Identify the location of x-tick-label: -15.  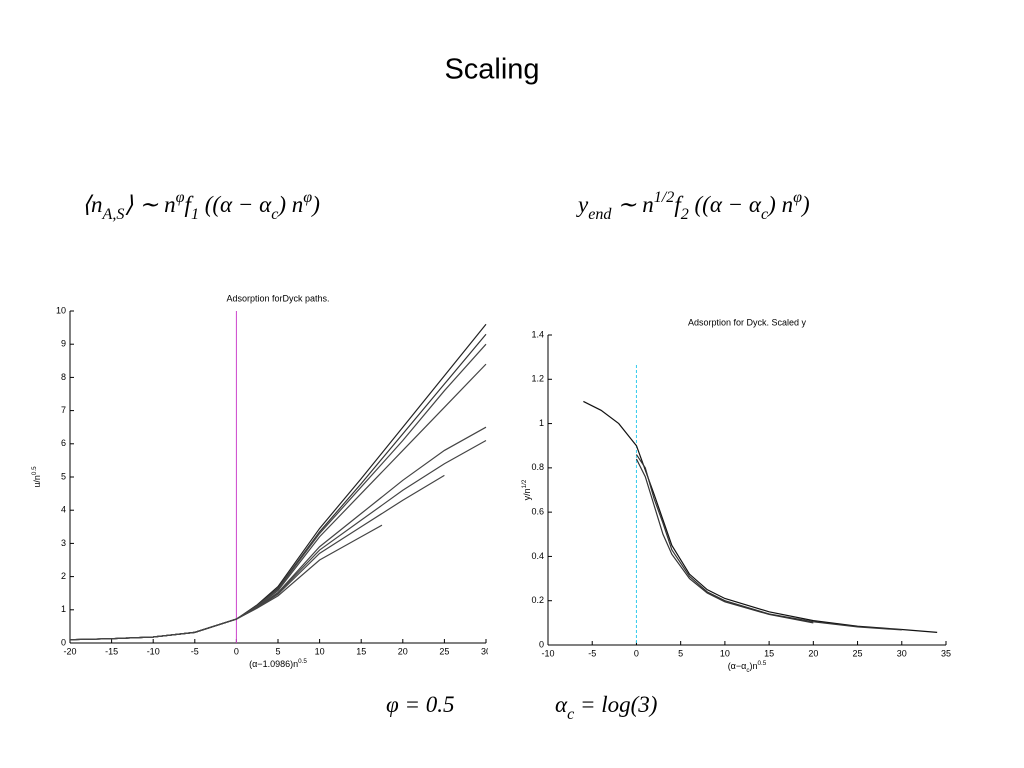
(111, 651).